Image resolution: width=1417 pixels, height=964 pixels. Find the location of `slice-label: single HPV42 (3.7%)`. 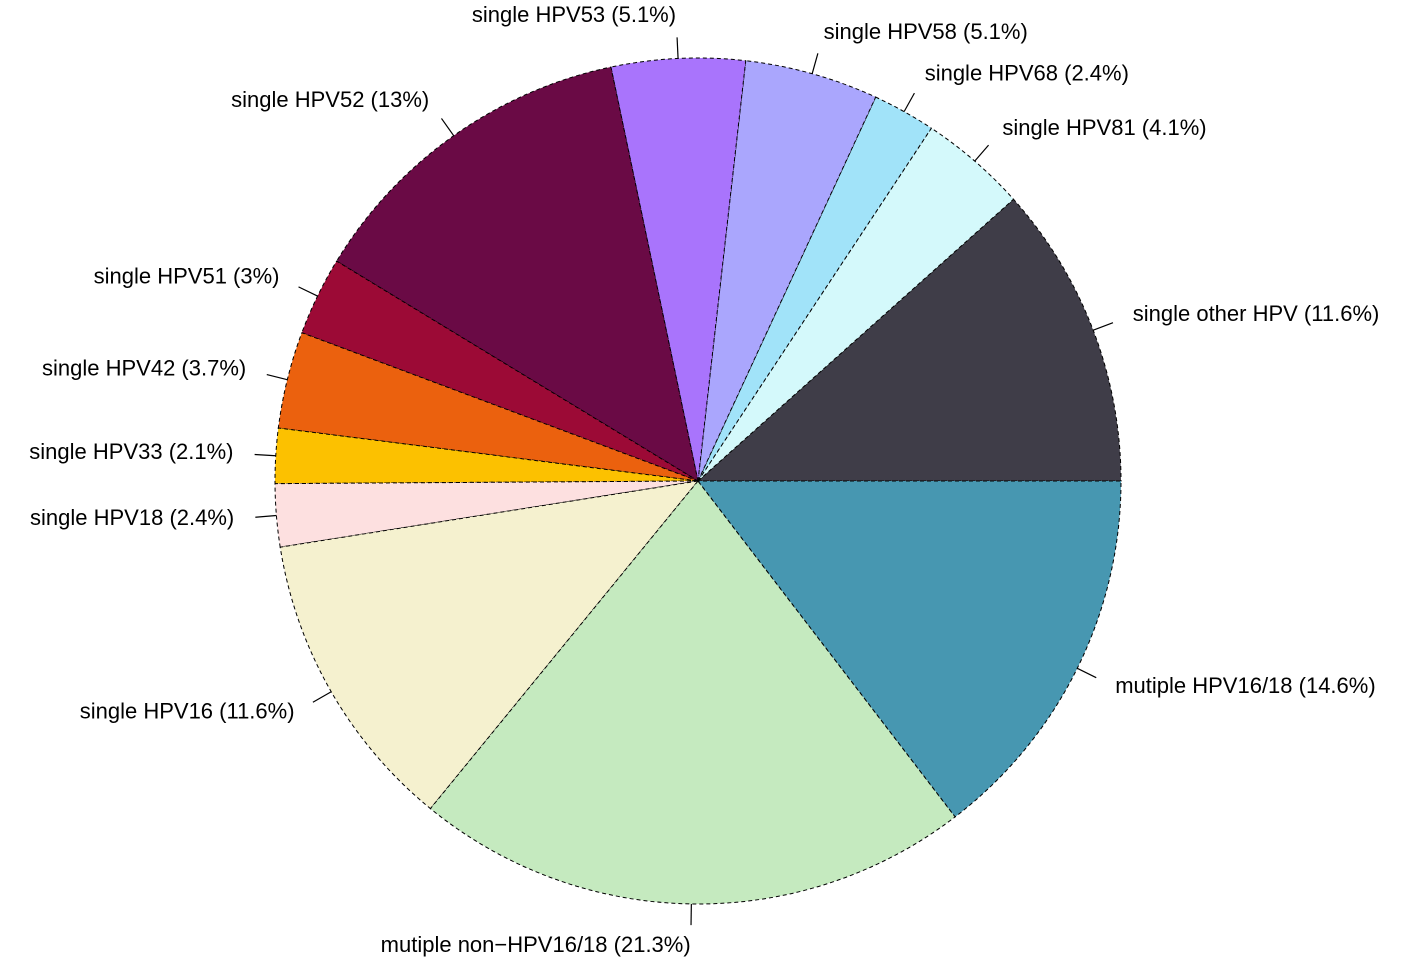

slice-label: single HPV42 (3.7%) is located at coordinates (144, 367).